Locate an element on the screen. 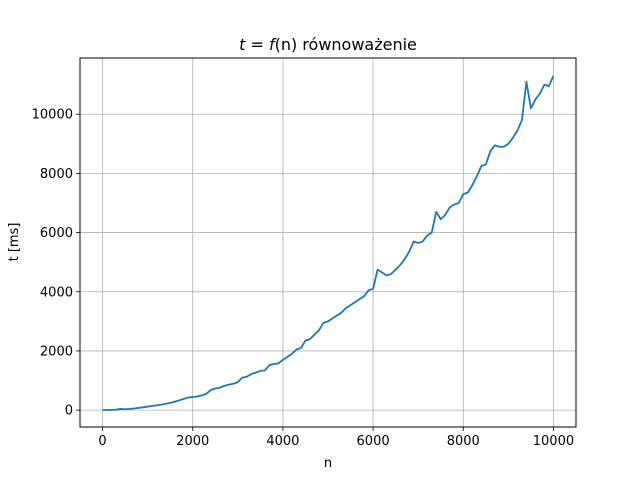  x-tick-label: 0 is located at coordinates (102, 441).